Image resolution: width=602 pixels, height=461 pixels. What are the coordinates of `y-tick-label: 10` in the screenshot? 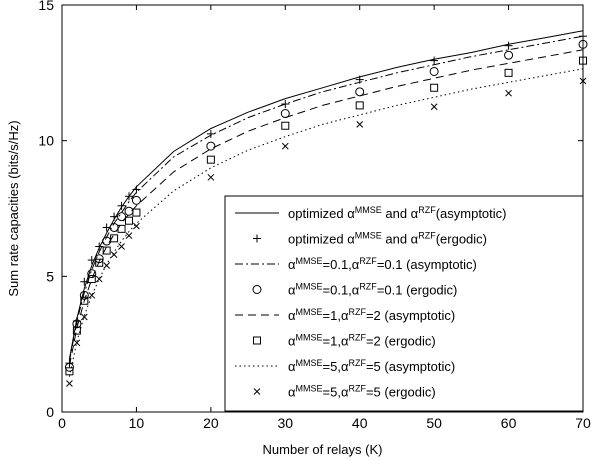 It's located at (46, 141).